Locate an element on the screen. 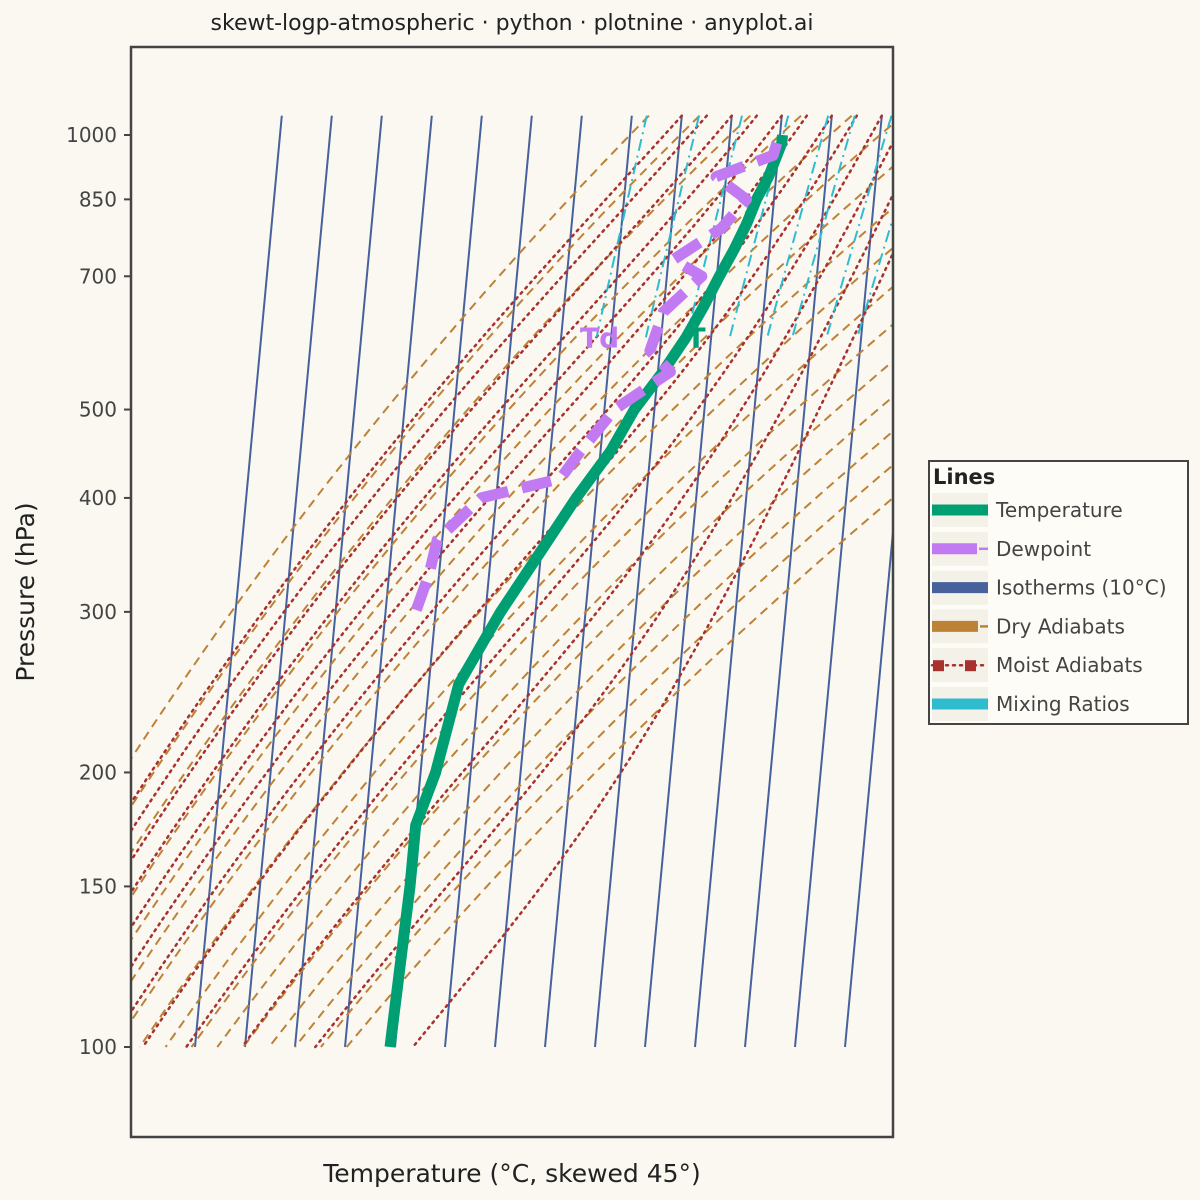 Image resolution: width=1200 pixels, height=1200 pixels. y-tick-label: 850 is located at coordinates (98, 199).